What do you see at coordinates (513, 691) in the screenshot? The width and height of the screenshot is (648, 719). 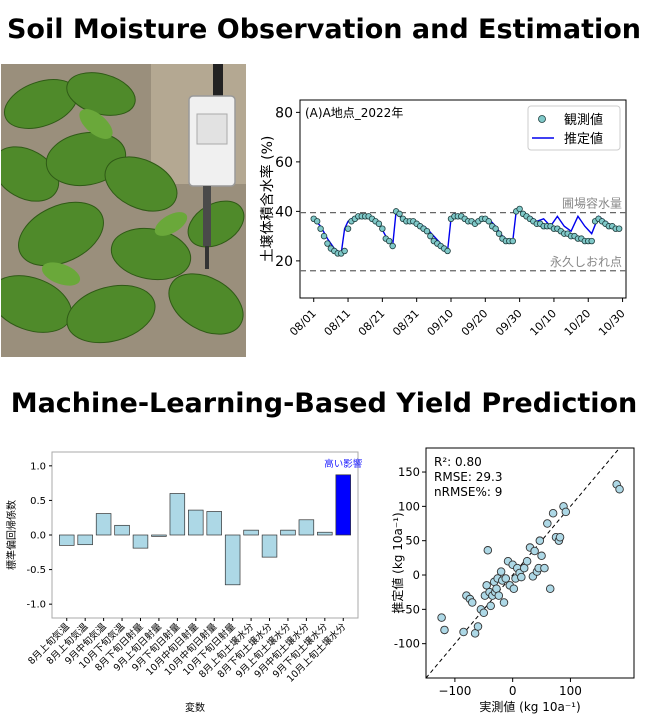 I see `x-tick-label: 0` at bounding box center [513, 691].